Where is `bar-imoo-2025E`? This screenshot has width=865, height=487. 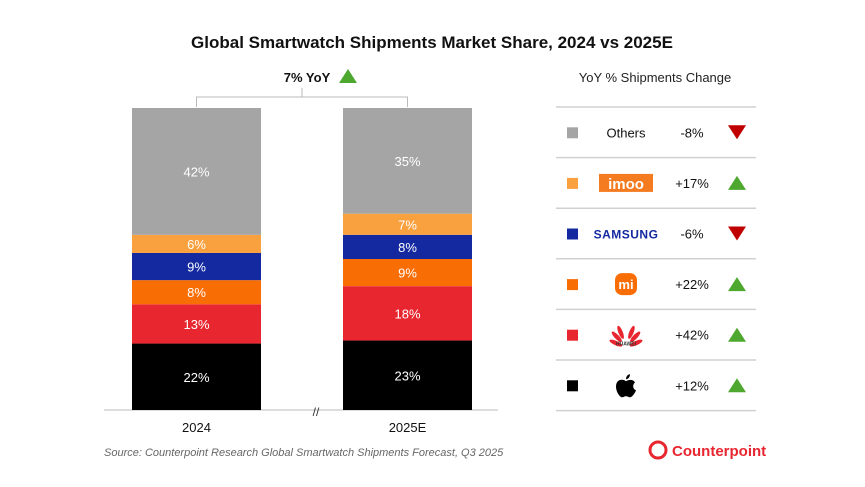
bar-imoo-2025E is located at coordinates (407, 224).